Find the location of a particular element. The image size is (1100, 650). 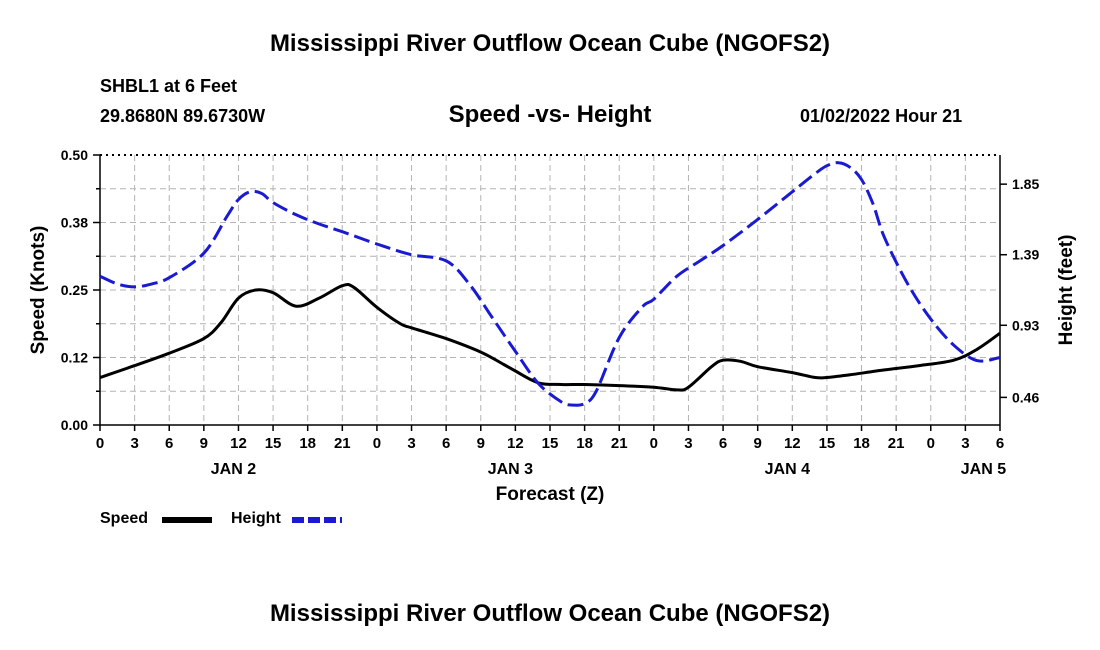

y2-axis-title: Height (feet) is located at coordinates (1066, 290).